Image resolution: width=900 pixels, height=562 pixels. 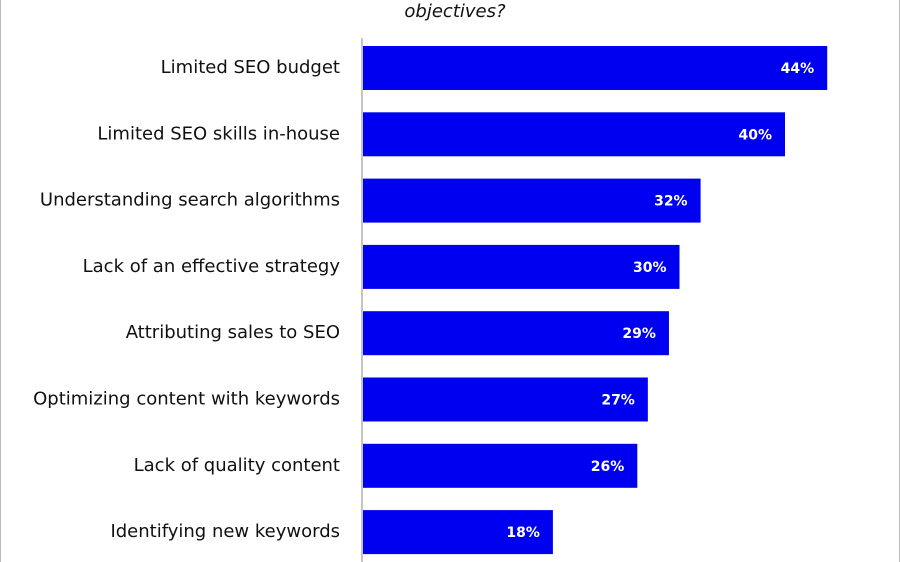 What do you see at coordinates (608, 467) in the screenshot?
I see `value-label: 26%` at bounding box center [608, 467].